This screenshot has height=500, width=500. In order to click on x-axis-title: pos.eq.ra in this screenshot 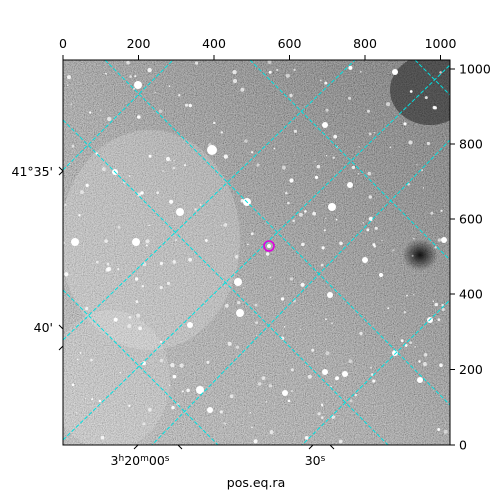, I will do `click(256, 482)`.